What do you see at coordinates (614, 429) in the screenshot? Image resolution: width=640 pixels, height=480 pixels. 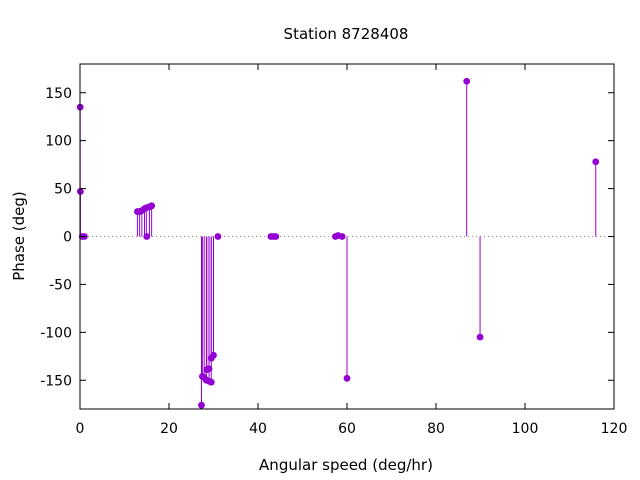 I see `x-tick-label: 120` at bounding box center [614, 429].